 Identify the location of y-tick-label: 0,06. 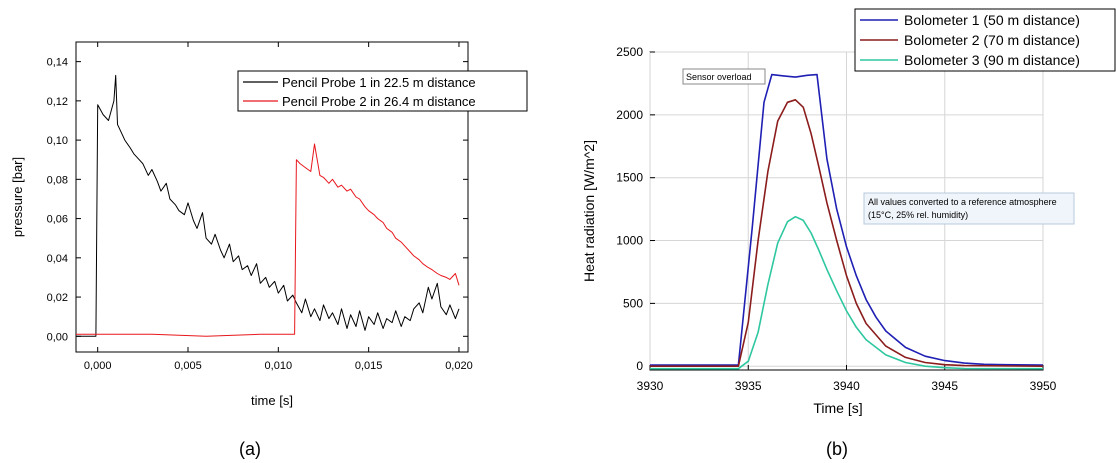
(57, 220).